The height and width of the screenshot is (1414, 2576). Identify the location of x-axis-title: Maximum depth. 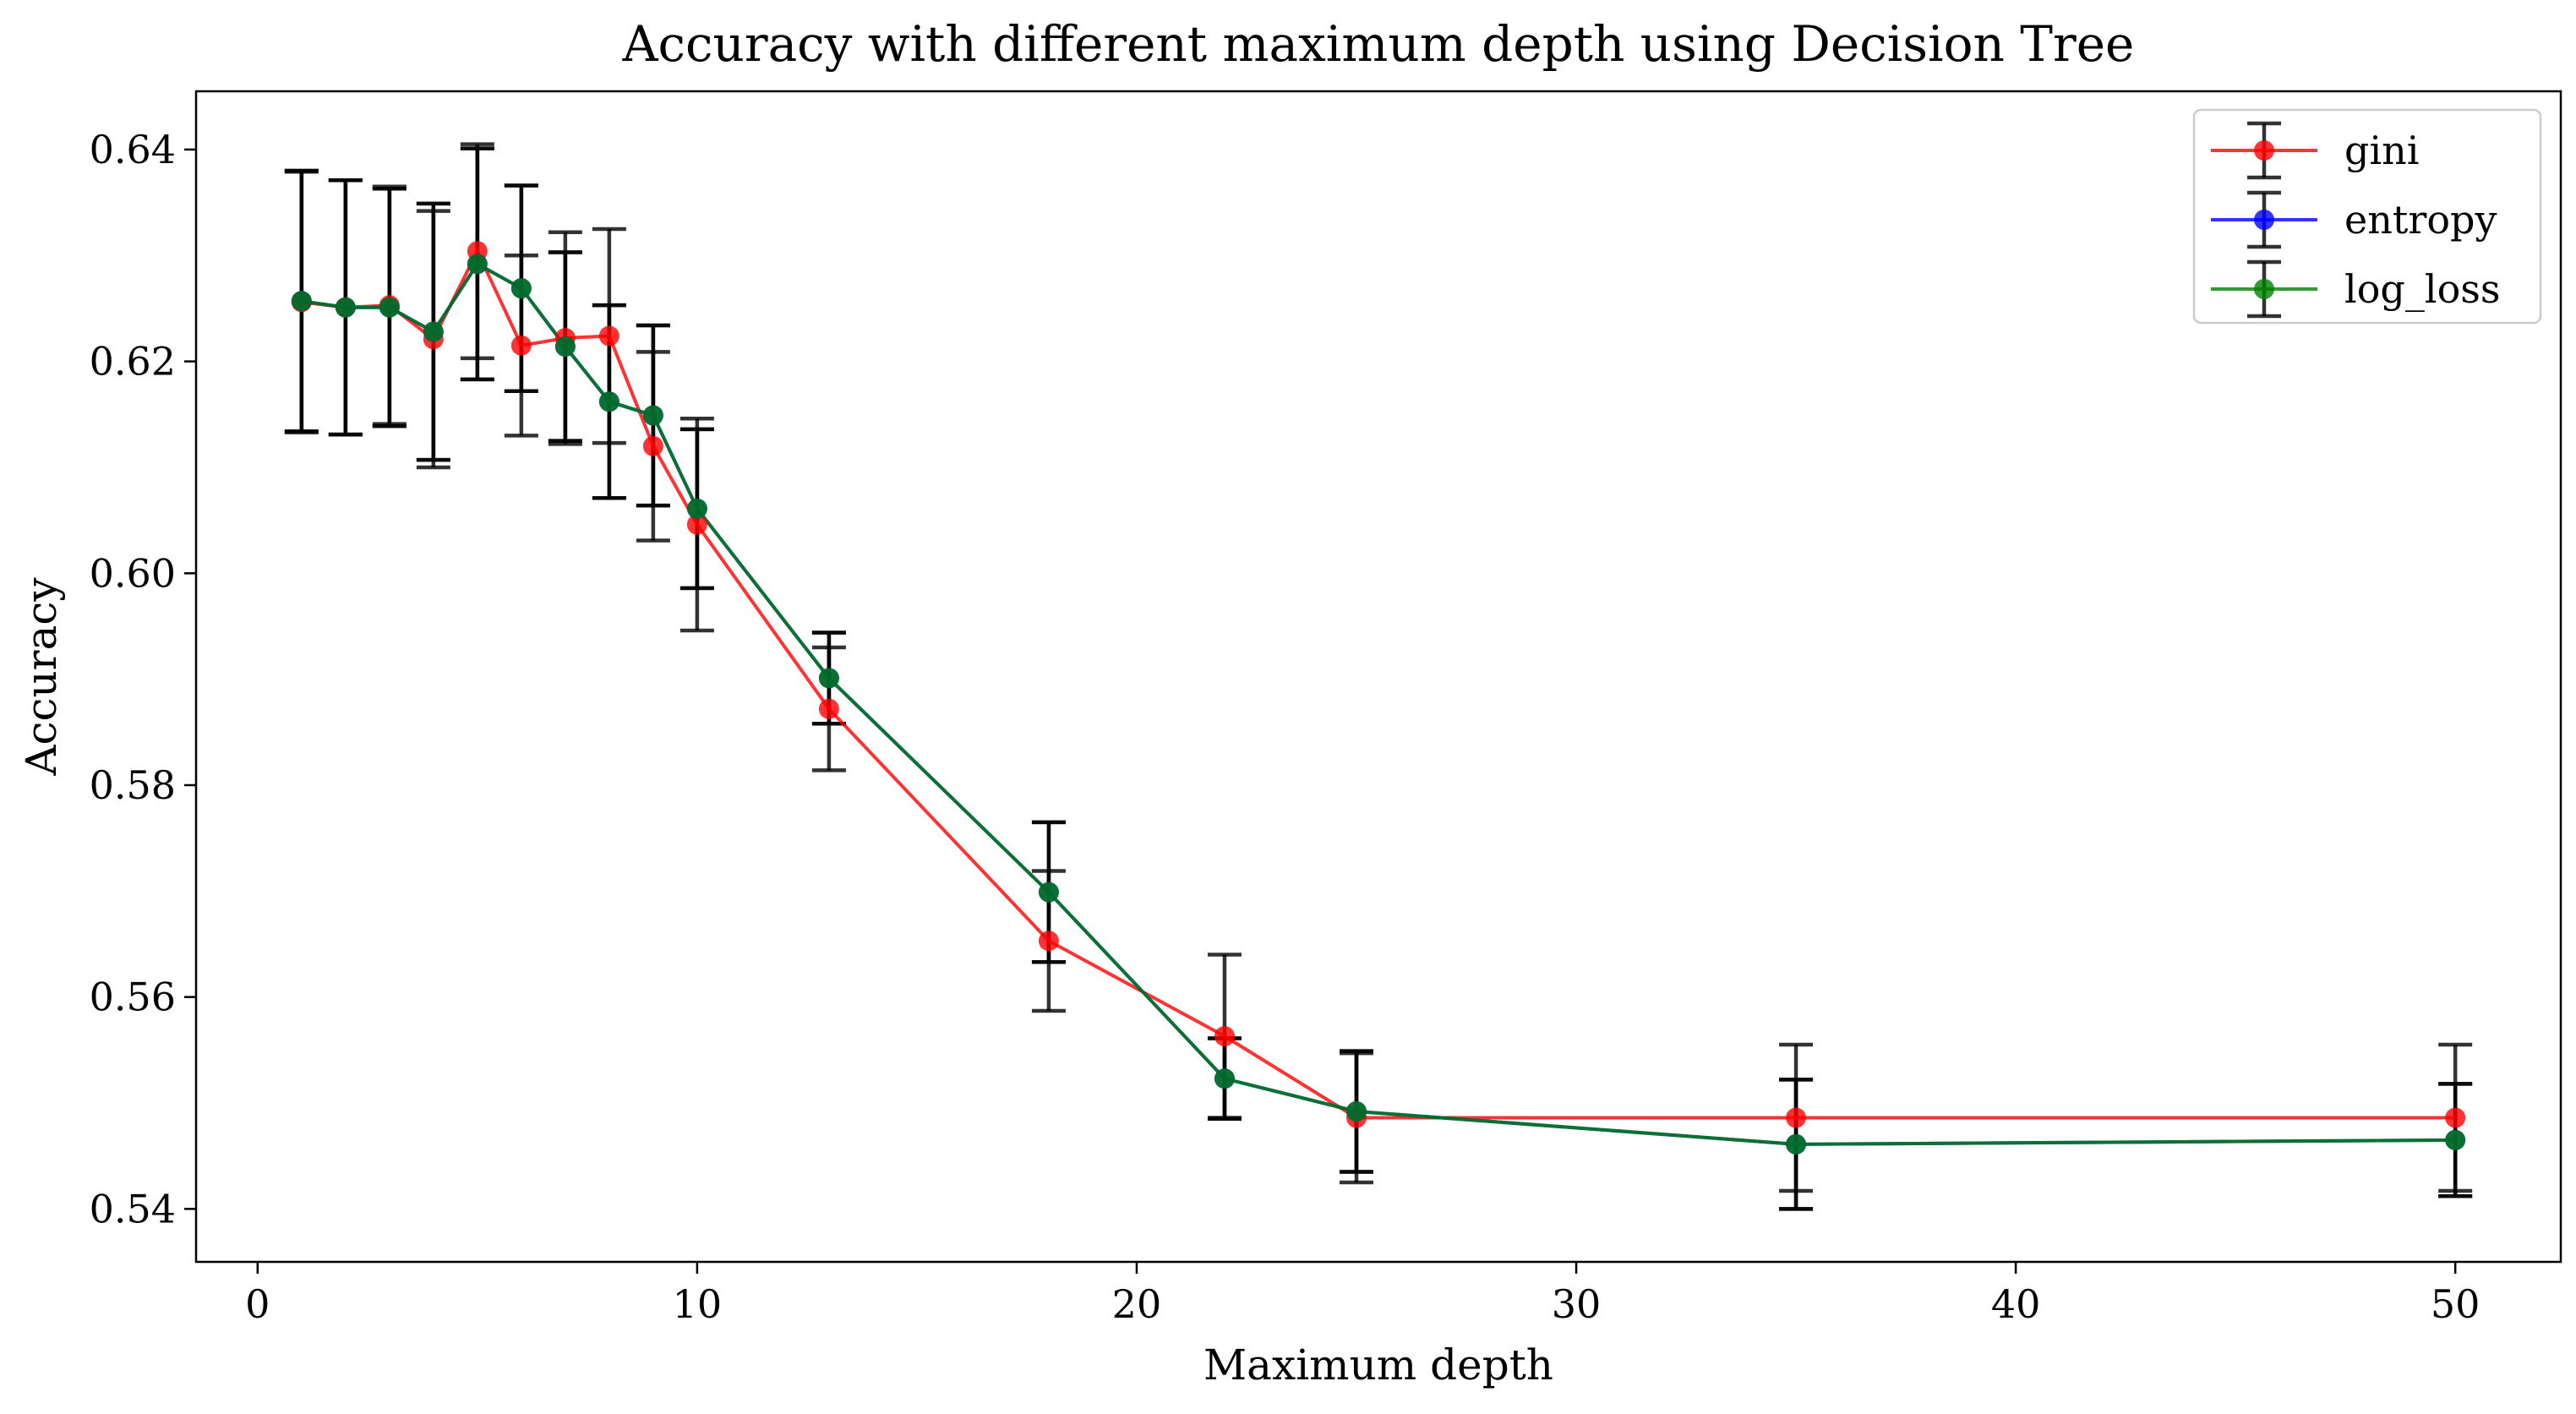
(1378, 1364).